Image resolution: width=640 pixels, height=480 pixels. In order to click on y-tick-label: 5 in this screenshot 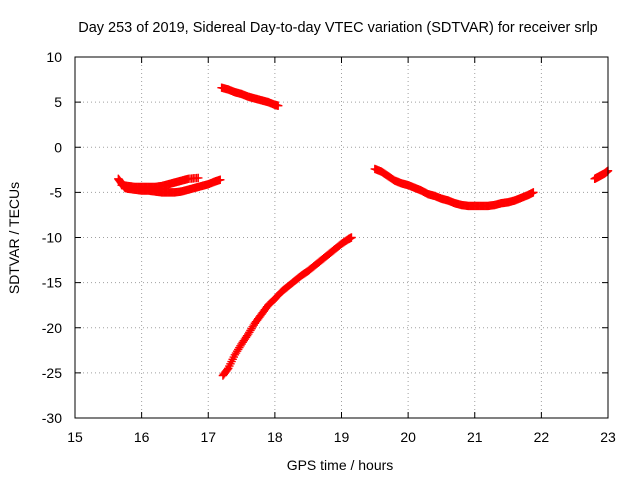, I will do `click(58, 102)`.